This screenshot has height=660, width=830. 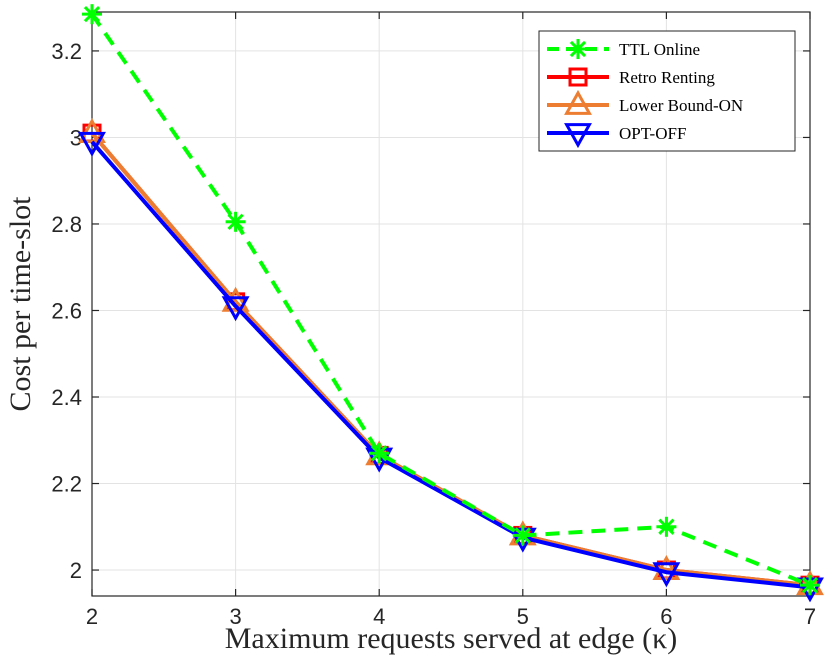 I want to click on legend-item-ttl-online: TTL Online, so click(x=623, y=49).